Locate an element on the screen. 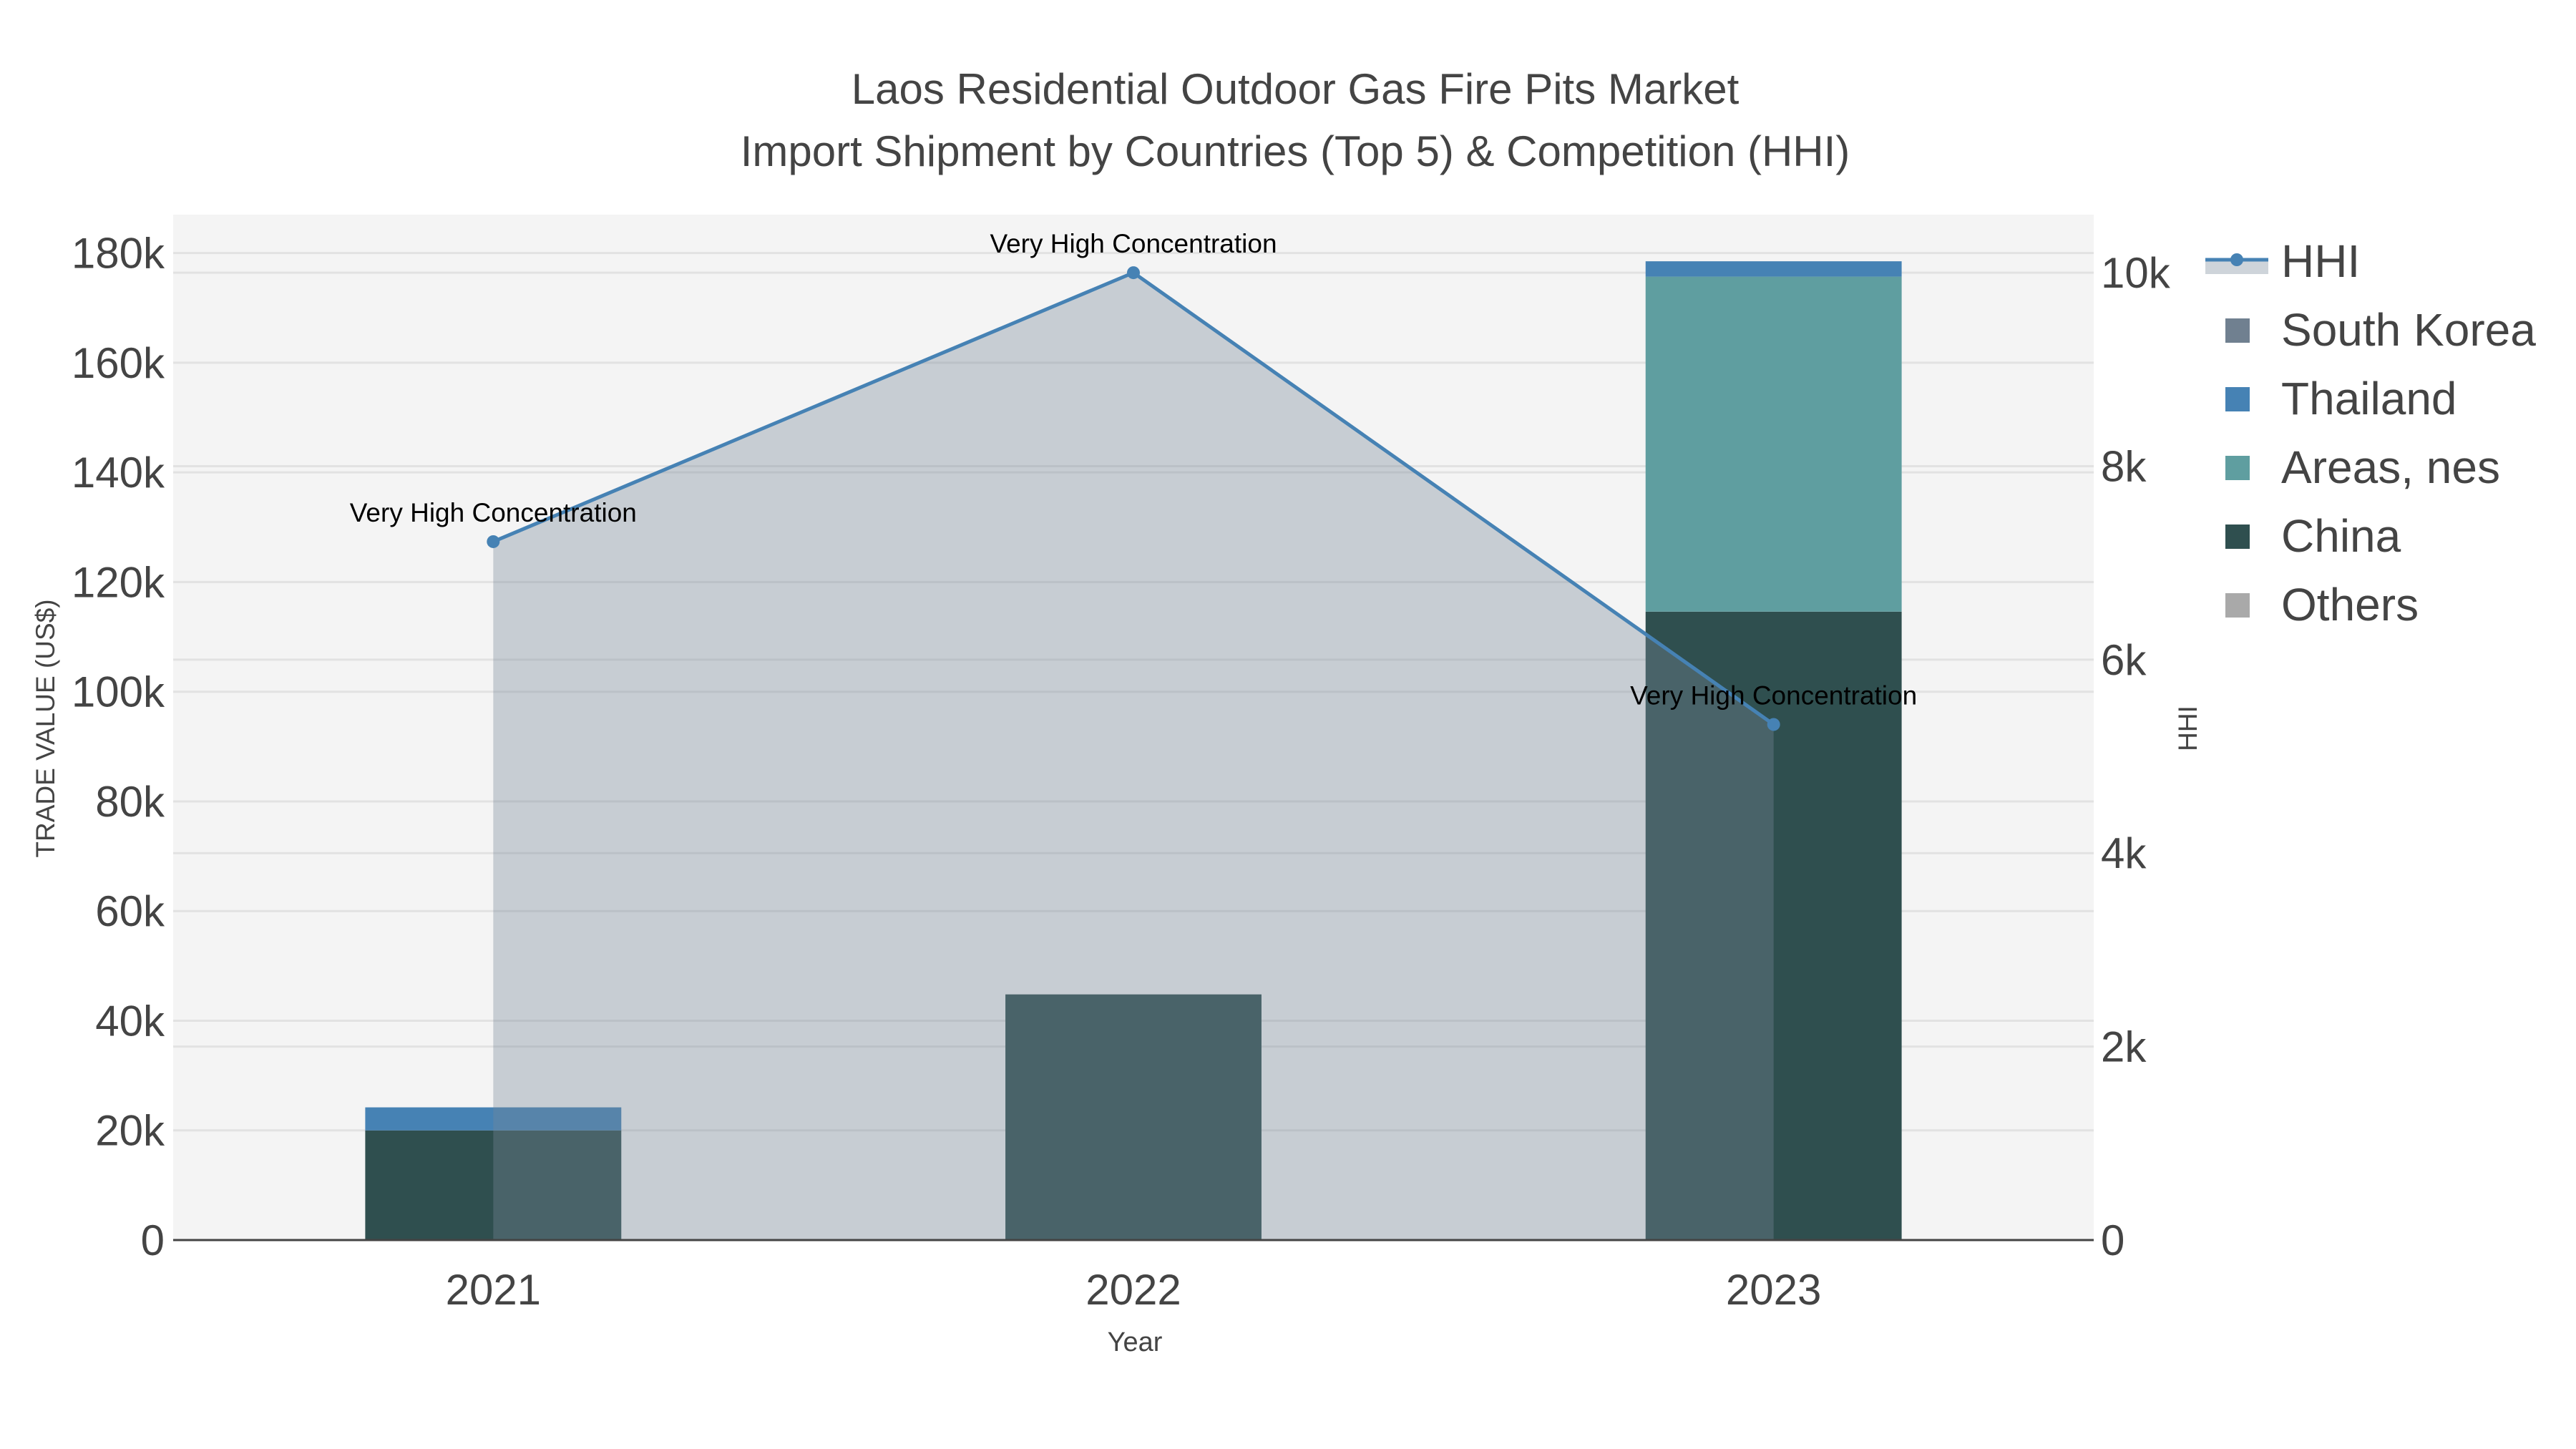  bar-china-2022 is located at coordinates (1133, 1117).